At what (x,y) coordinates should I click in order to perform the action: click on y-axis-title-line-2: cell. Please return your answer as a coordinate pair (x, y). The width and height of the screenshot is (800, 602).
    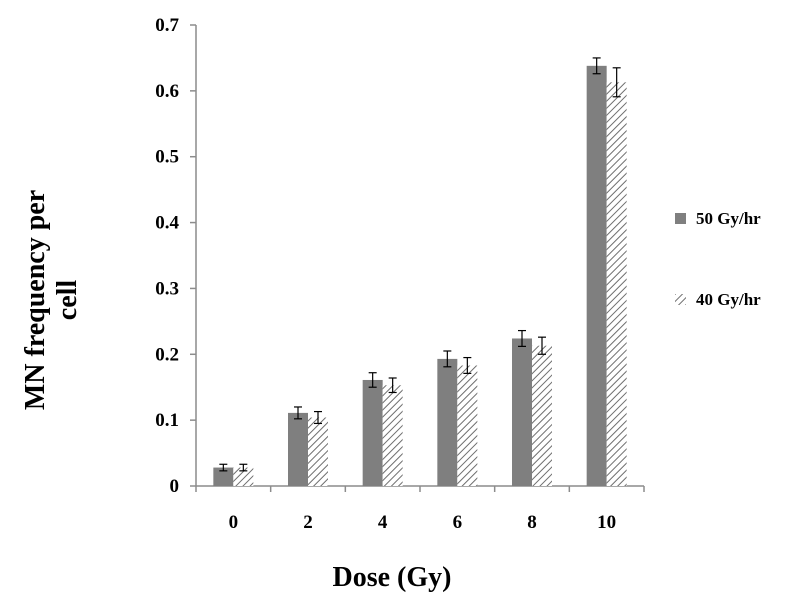
    Looking at the image, I should click on (67, 300).